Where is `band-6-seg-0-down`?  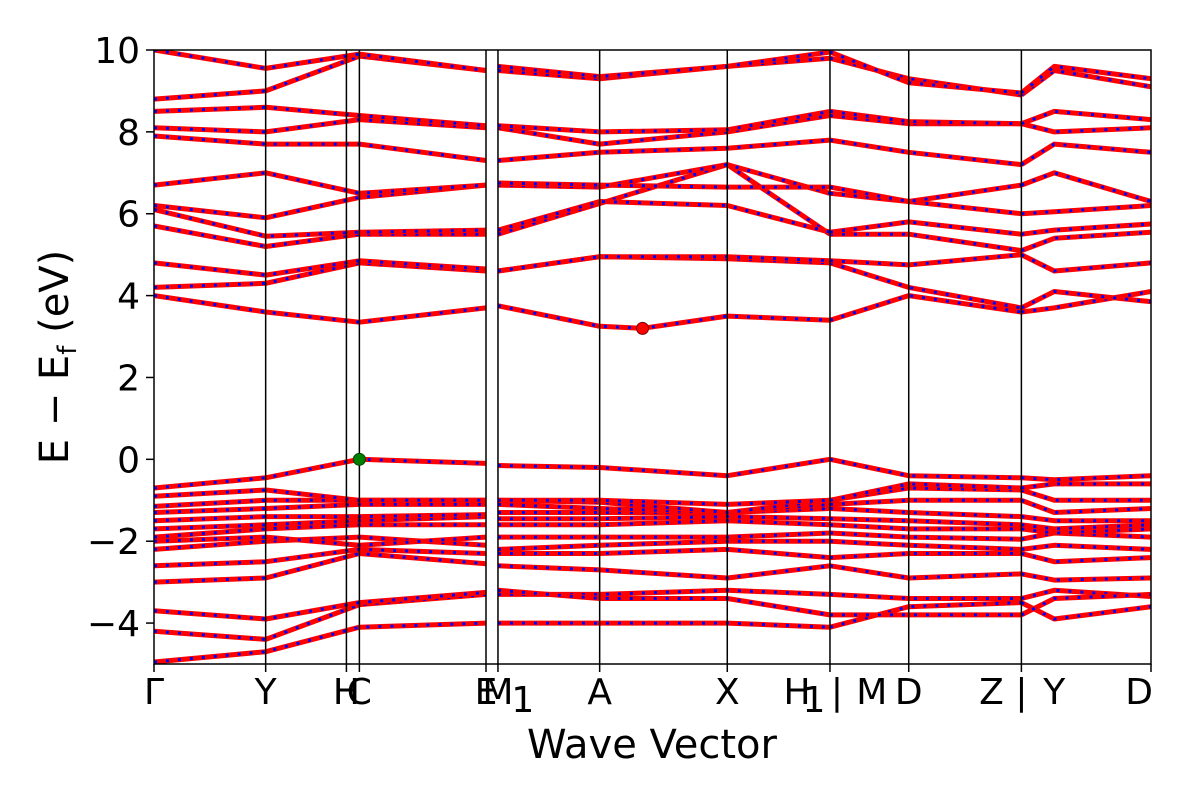
band-6-seg-0-down is located at coordinates (320, 541).